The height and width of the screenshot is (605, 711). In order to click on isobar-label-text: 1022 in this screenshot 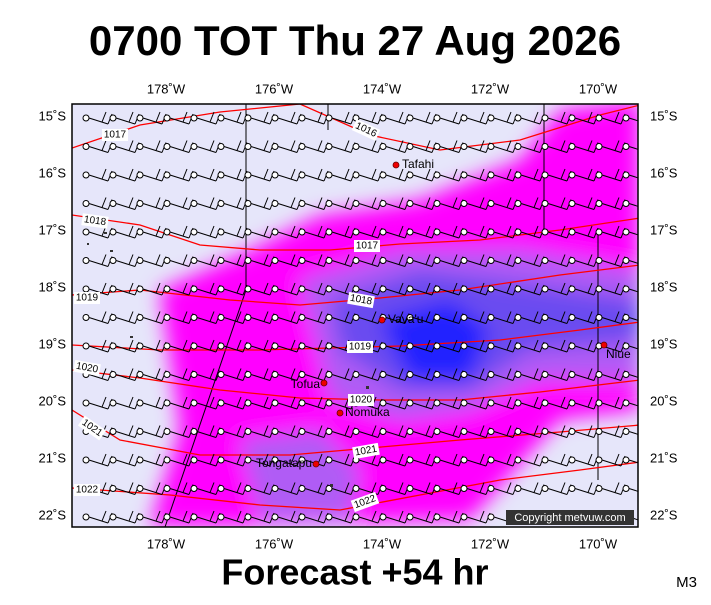, I will do `click(87, 490)`.